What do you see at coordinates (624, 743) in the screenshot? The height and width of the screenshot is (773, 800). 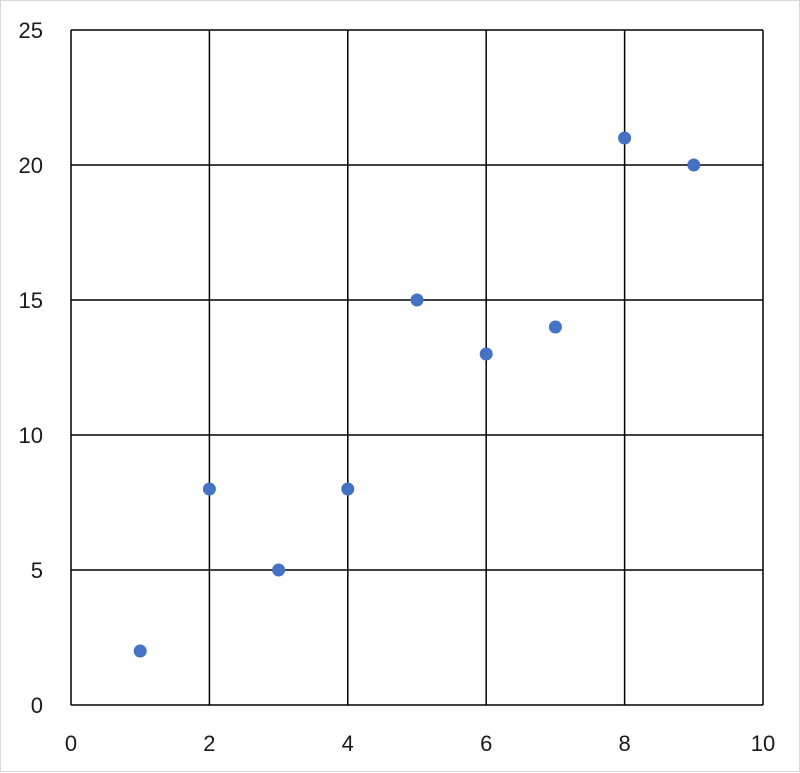 I see `x-tick-label: 8` at bounding box center [624, 743].